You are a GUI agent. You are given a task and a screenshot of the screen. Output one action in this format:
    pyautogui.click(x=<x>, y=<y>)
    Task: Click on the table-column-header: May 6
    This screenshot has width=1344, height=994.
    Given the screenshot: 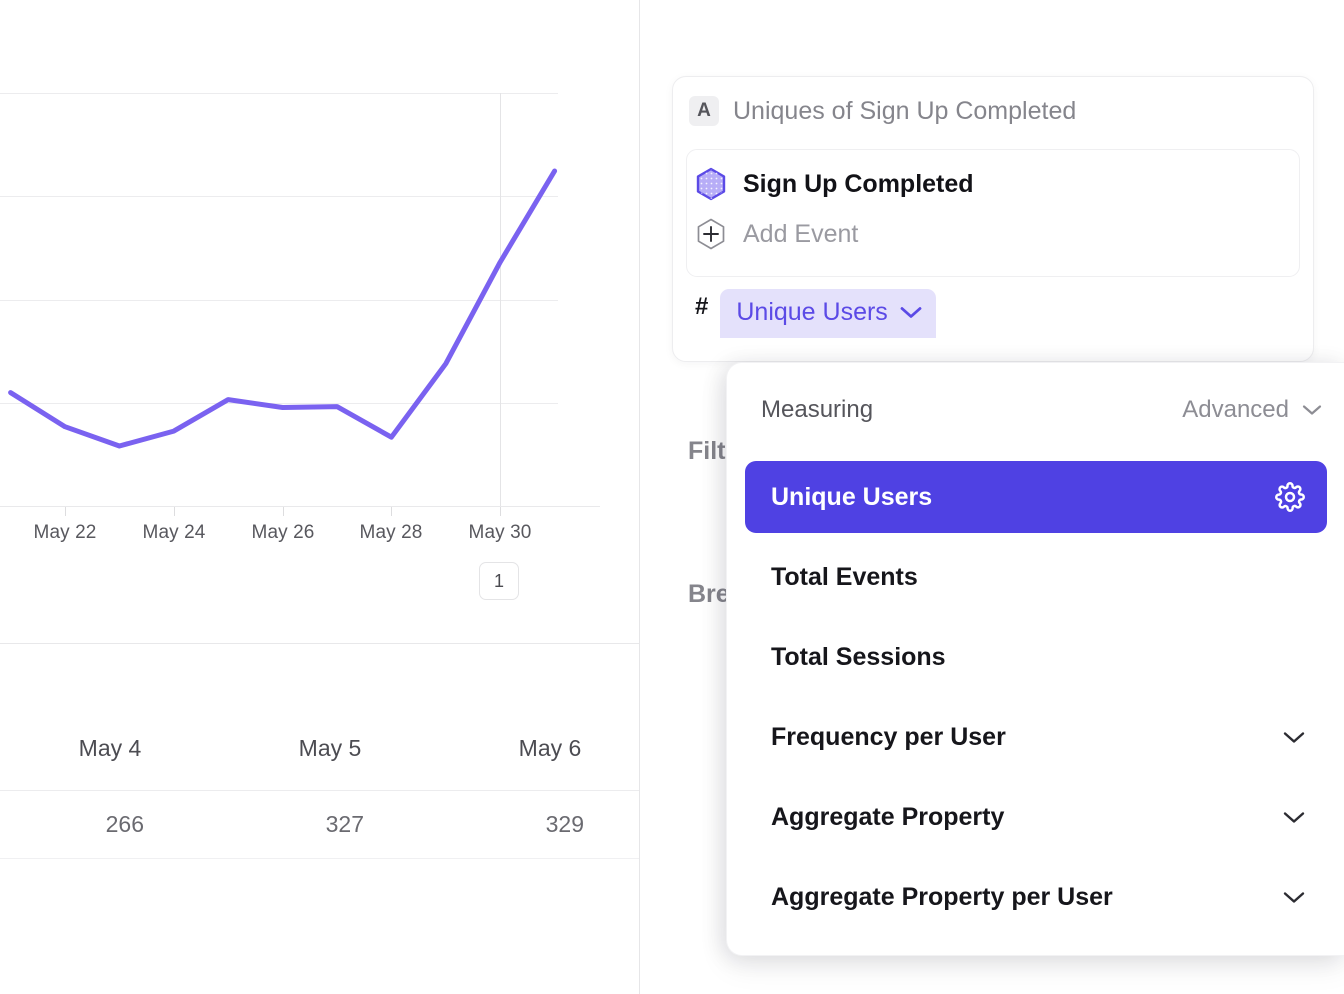 What is the action you would take?
    pyautogui.click(x=550, y=748)
    